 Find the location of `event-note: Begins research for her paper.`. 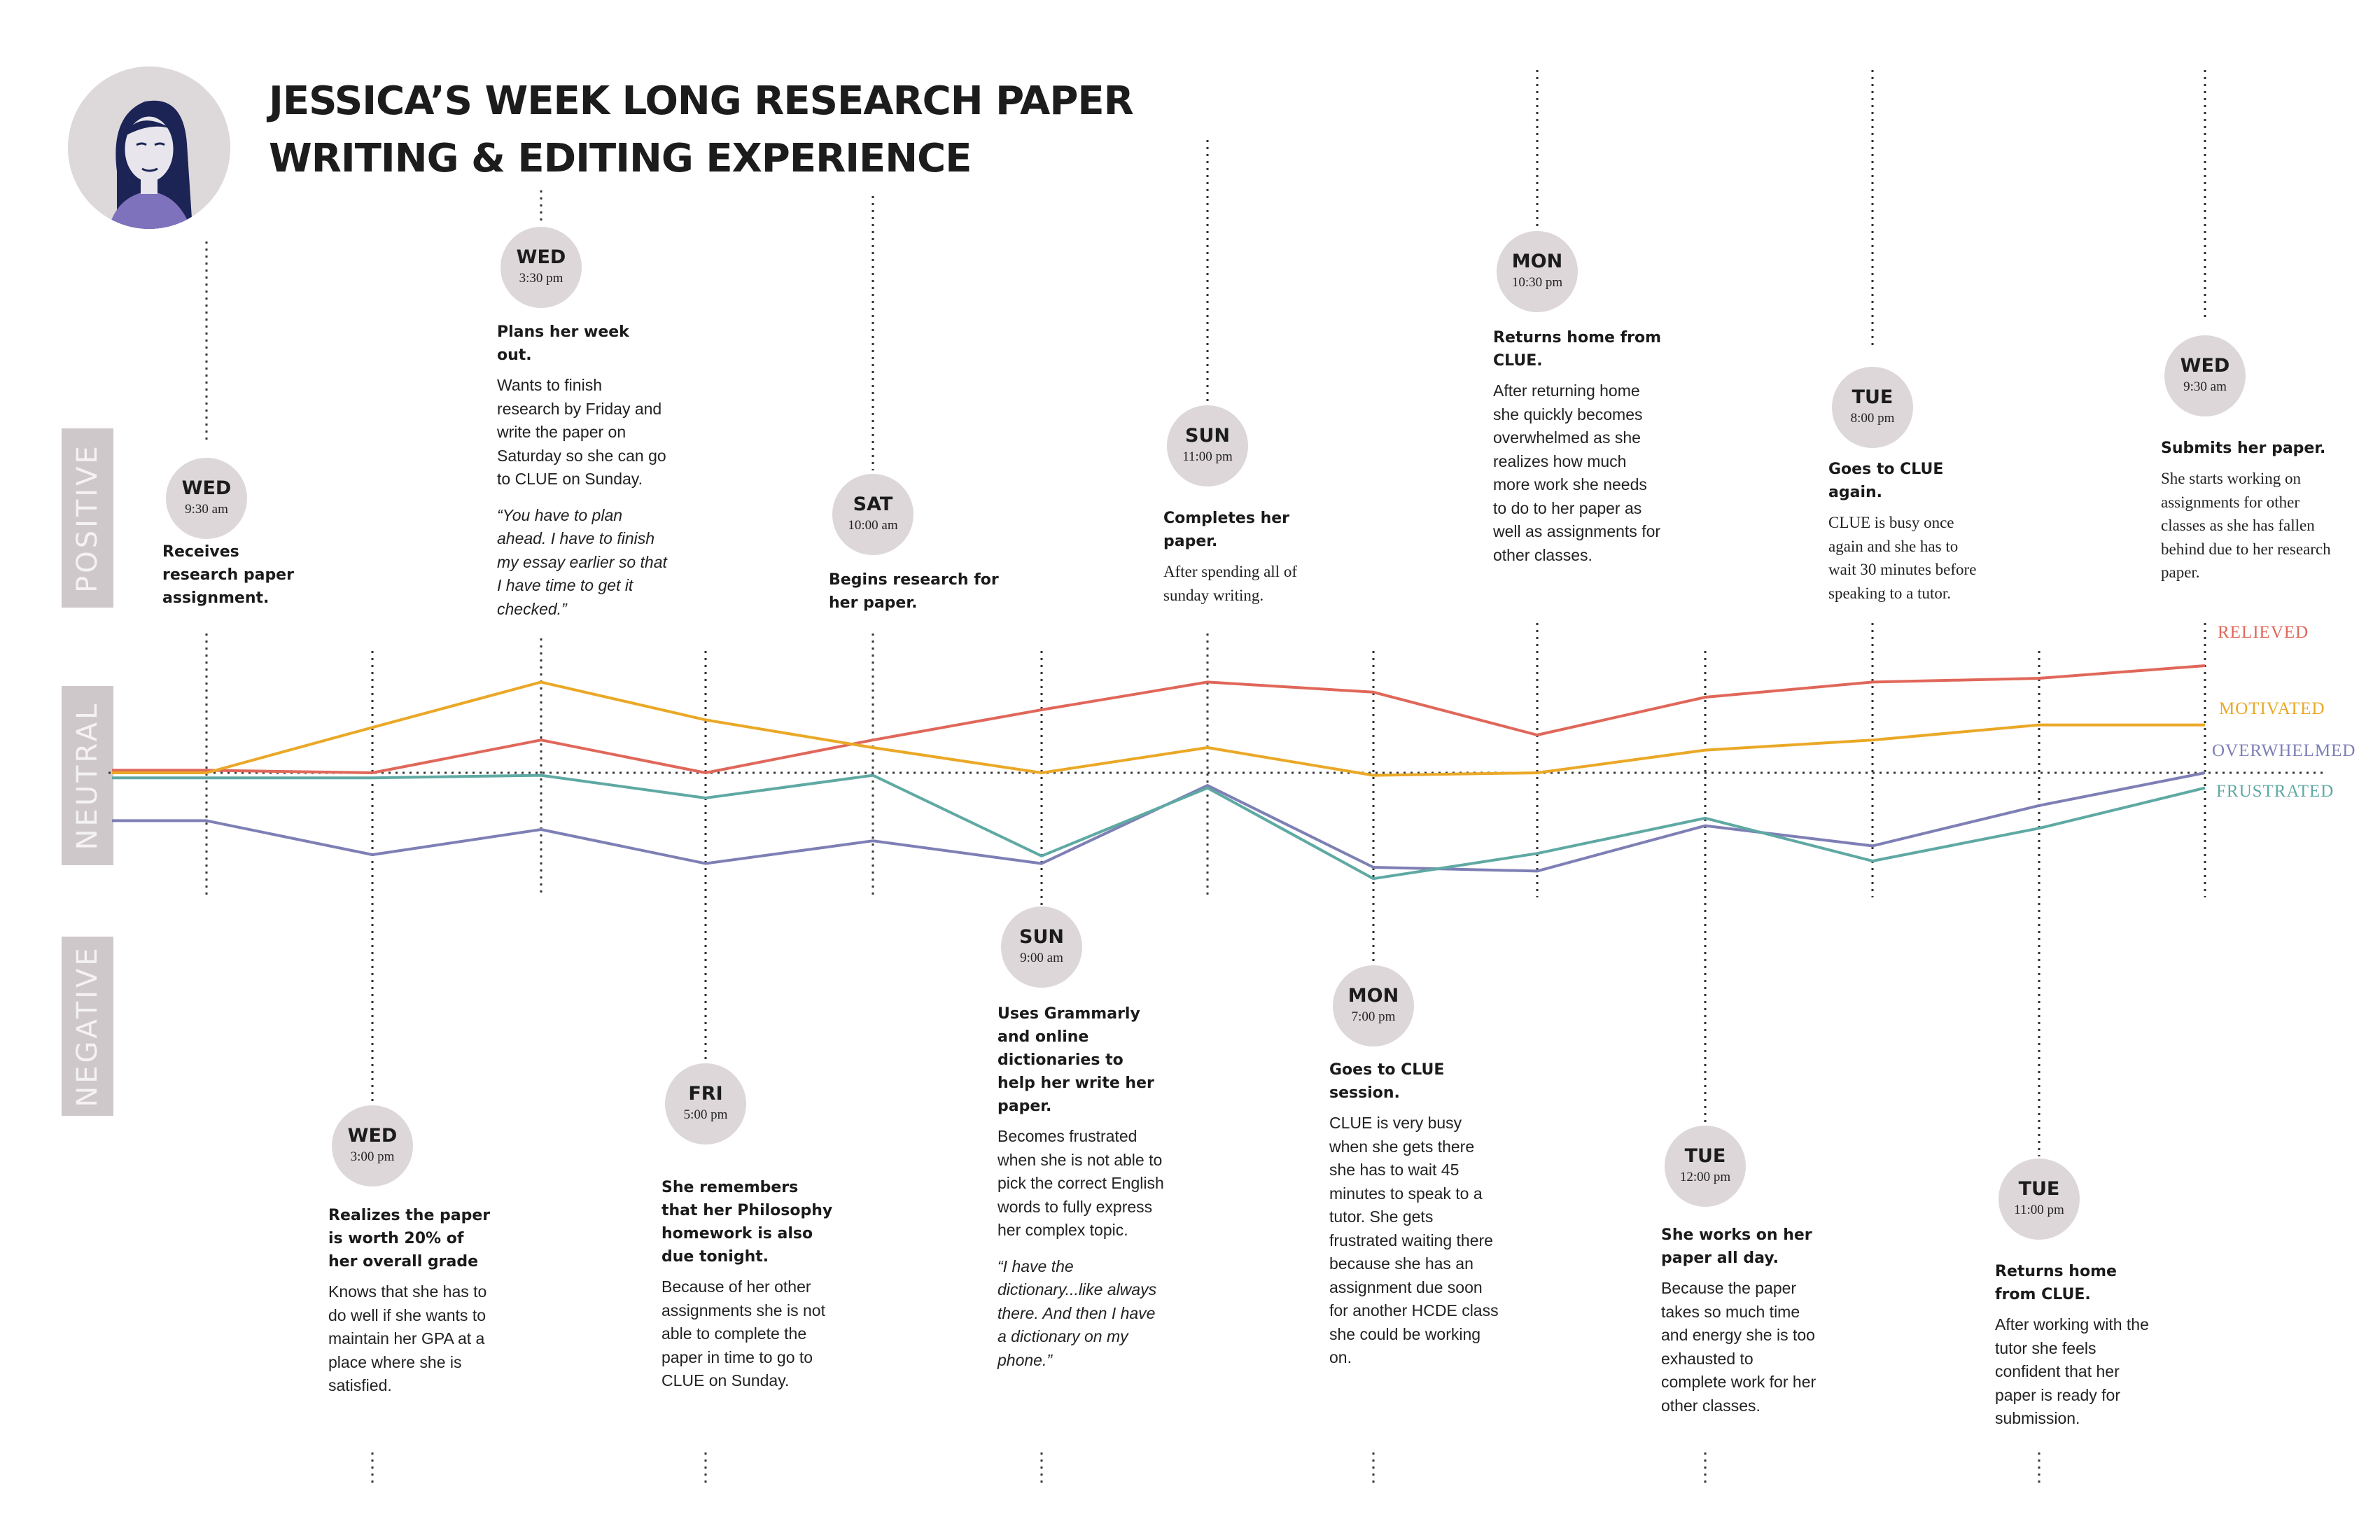

event-note: Begins research for her paper. is located at coordinates (914, 591).